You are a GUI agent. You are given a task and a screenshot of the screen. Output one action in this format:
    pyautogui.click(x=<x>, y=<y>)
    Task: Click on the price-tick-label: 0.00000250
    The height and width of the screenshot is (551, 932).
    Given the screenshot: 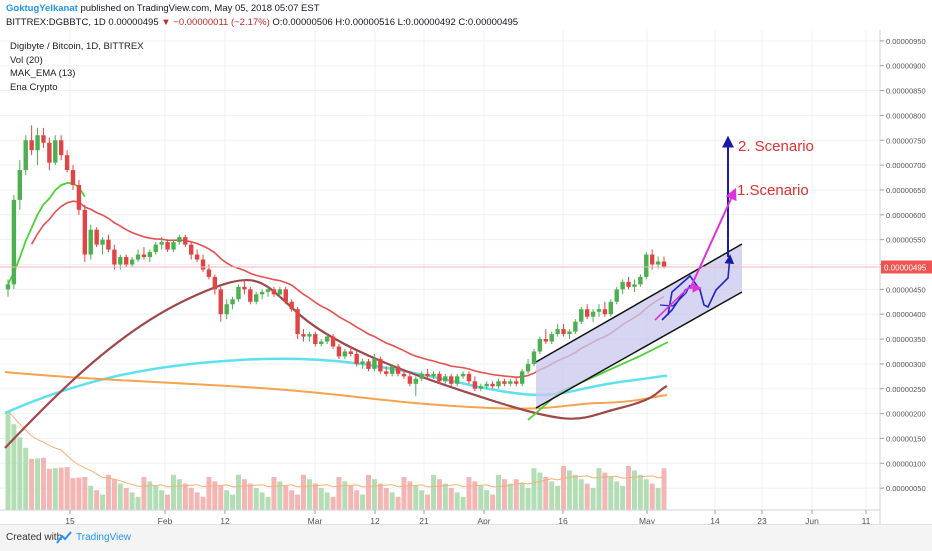 What is the action you would take?
    pyautogui.click(x=906, y=389)
    